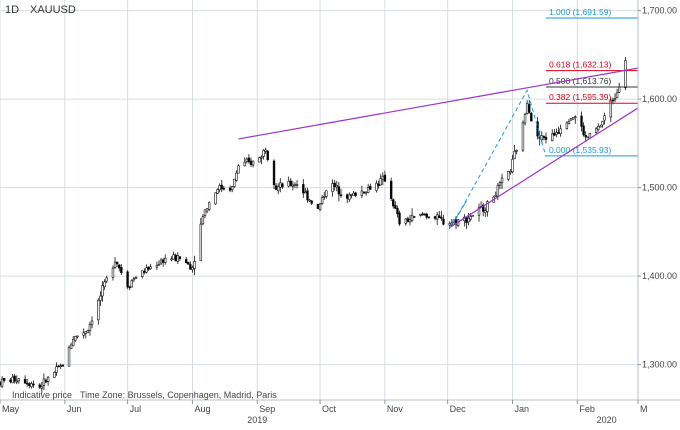 The image size is (680, 430). What do you see at coordinates (12, 10) in the screenshot?
I see `interval-label: 1D` at bounding box center [12, 10].